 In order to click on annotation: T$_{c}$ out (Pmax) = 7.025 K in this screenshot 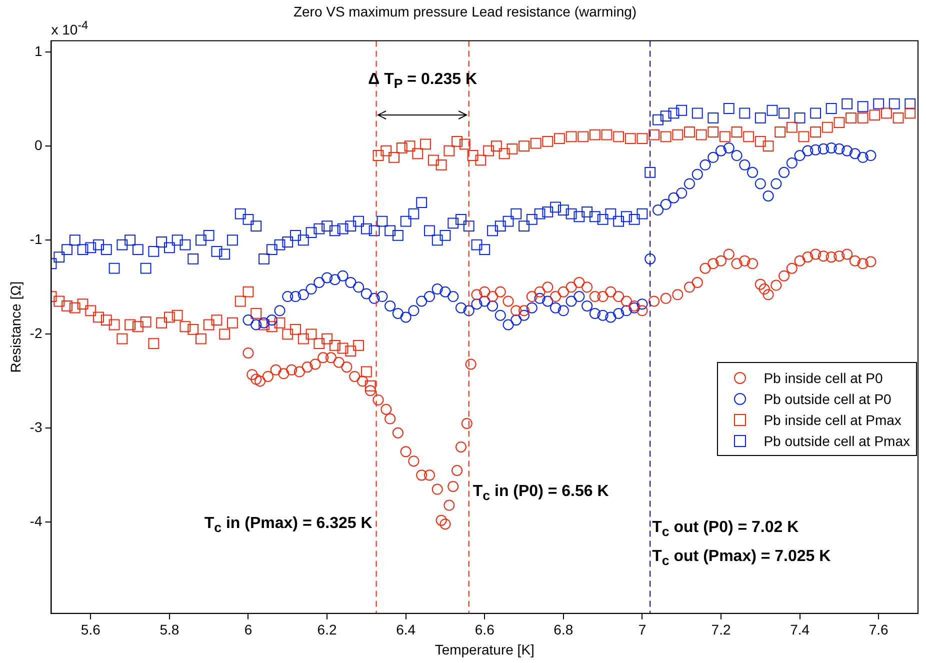, I will do `click(741, 558)`.